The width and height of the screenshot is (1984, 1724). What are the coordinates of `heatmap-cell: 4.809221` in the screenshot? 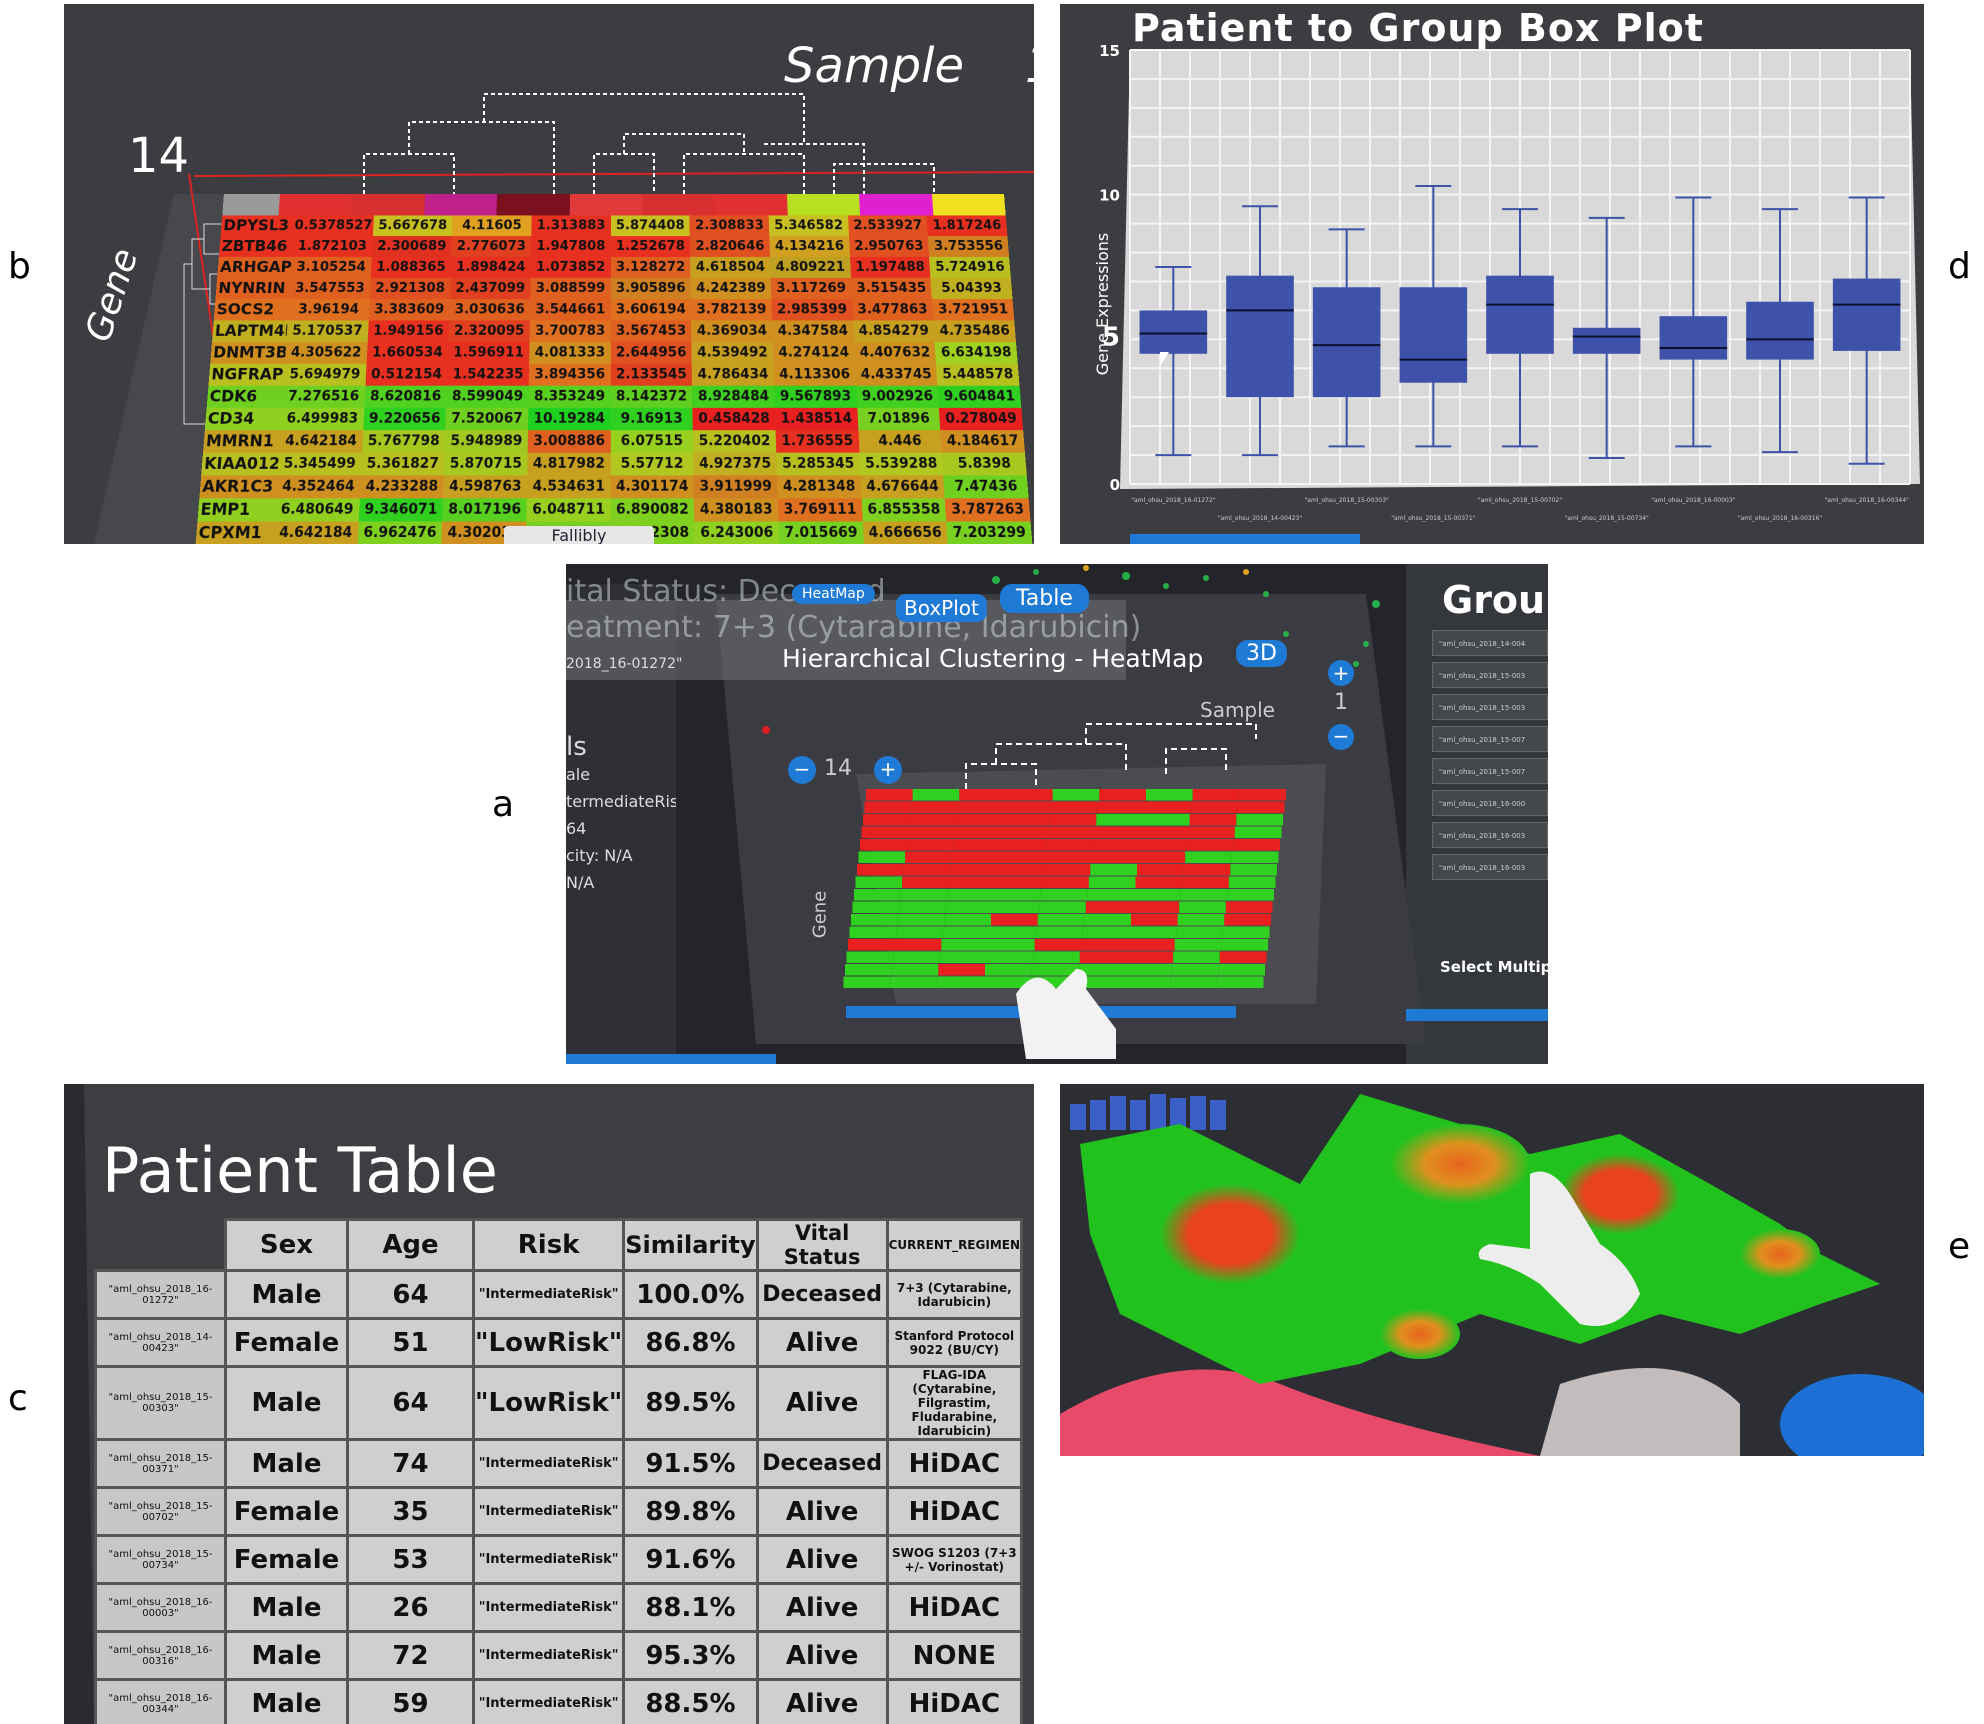 It's located at (810, 267).